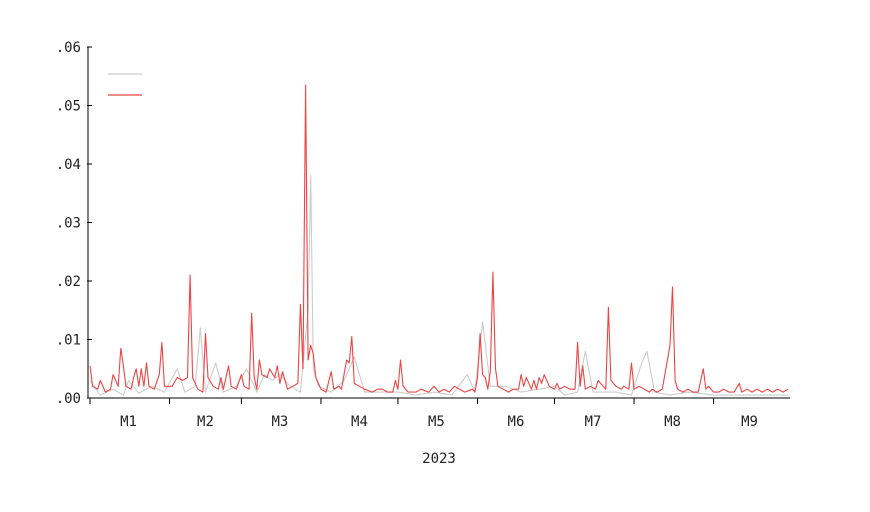 The width and height of the screenshot is (870, 512). What do you see at coordinates (205, 422) in the screenshot?
I see `x-tick-label: M2` at bounding box center [205, 422].